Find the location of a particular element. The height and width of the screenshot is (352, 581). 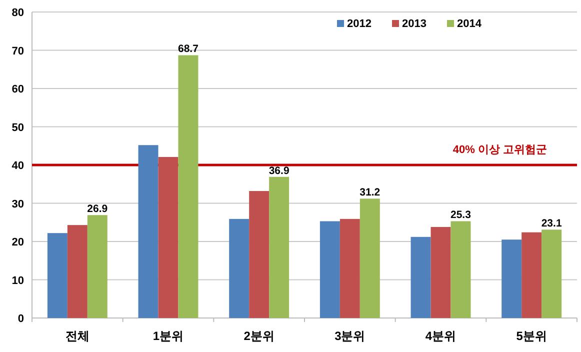

x-tick-label: 2분위 is located at coordinates (259, 336).